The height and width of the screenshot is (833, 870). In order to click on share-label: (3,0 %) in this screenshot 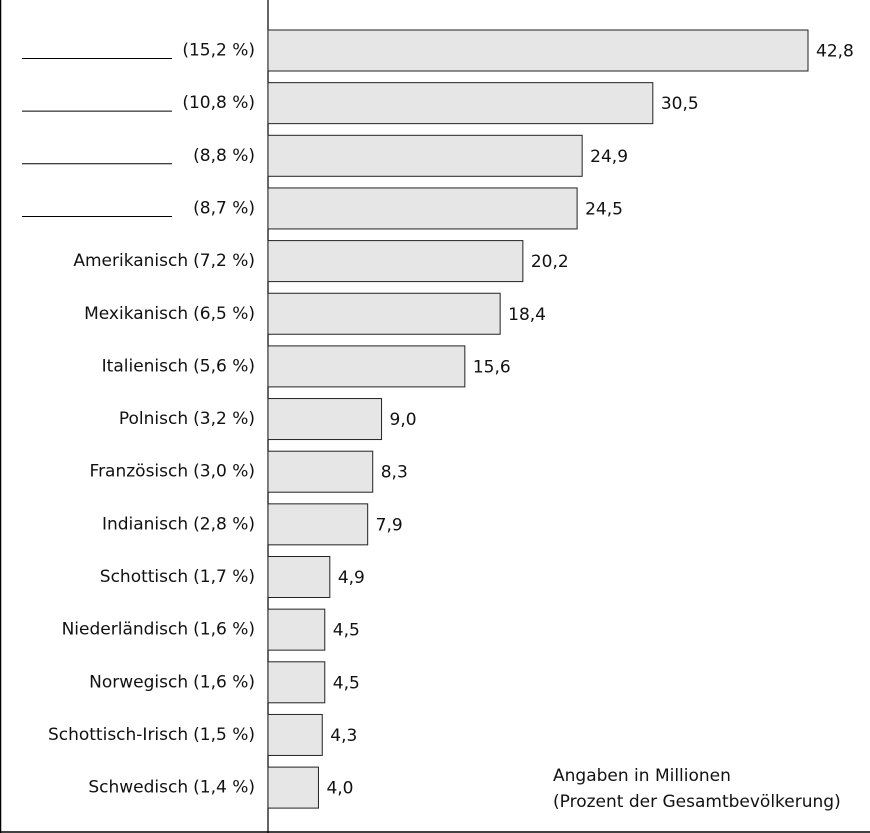, I will do `click(224, 472)`.